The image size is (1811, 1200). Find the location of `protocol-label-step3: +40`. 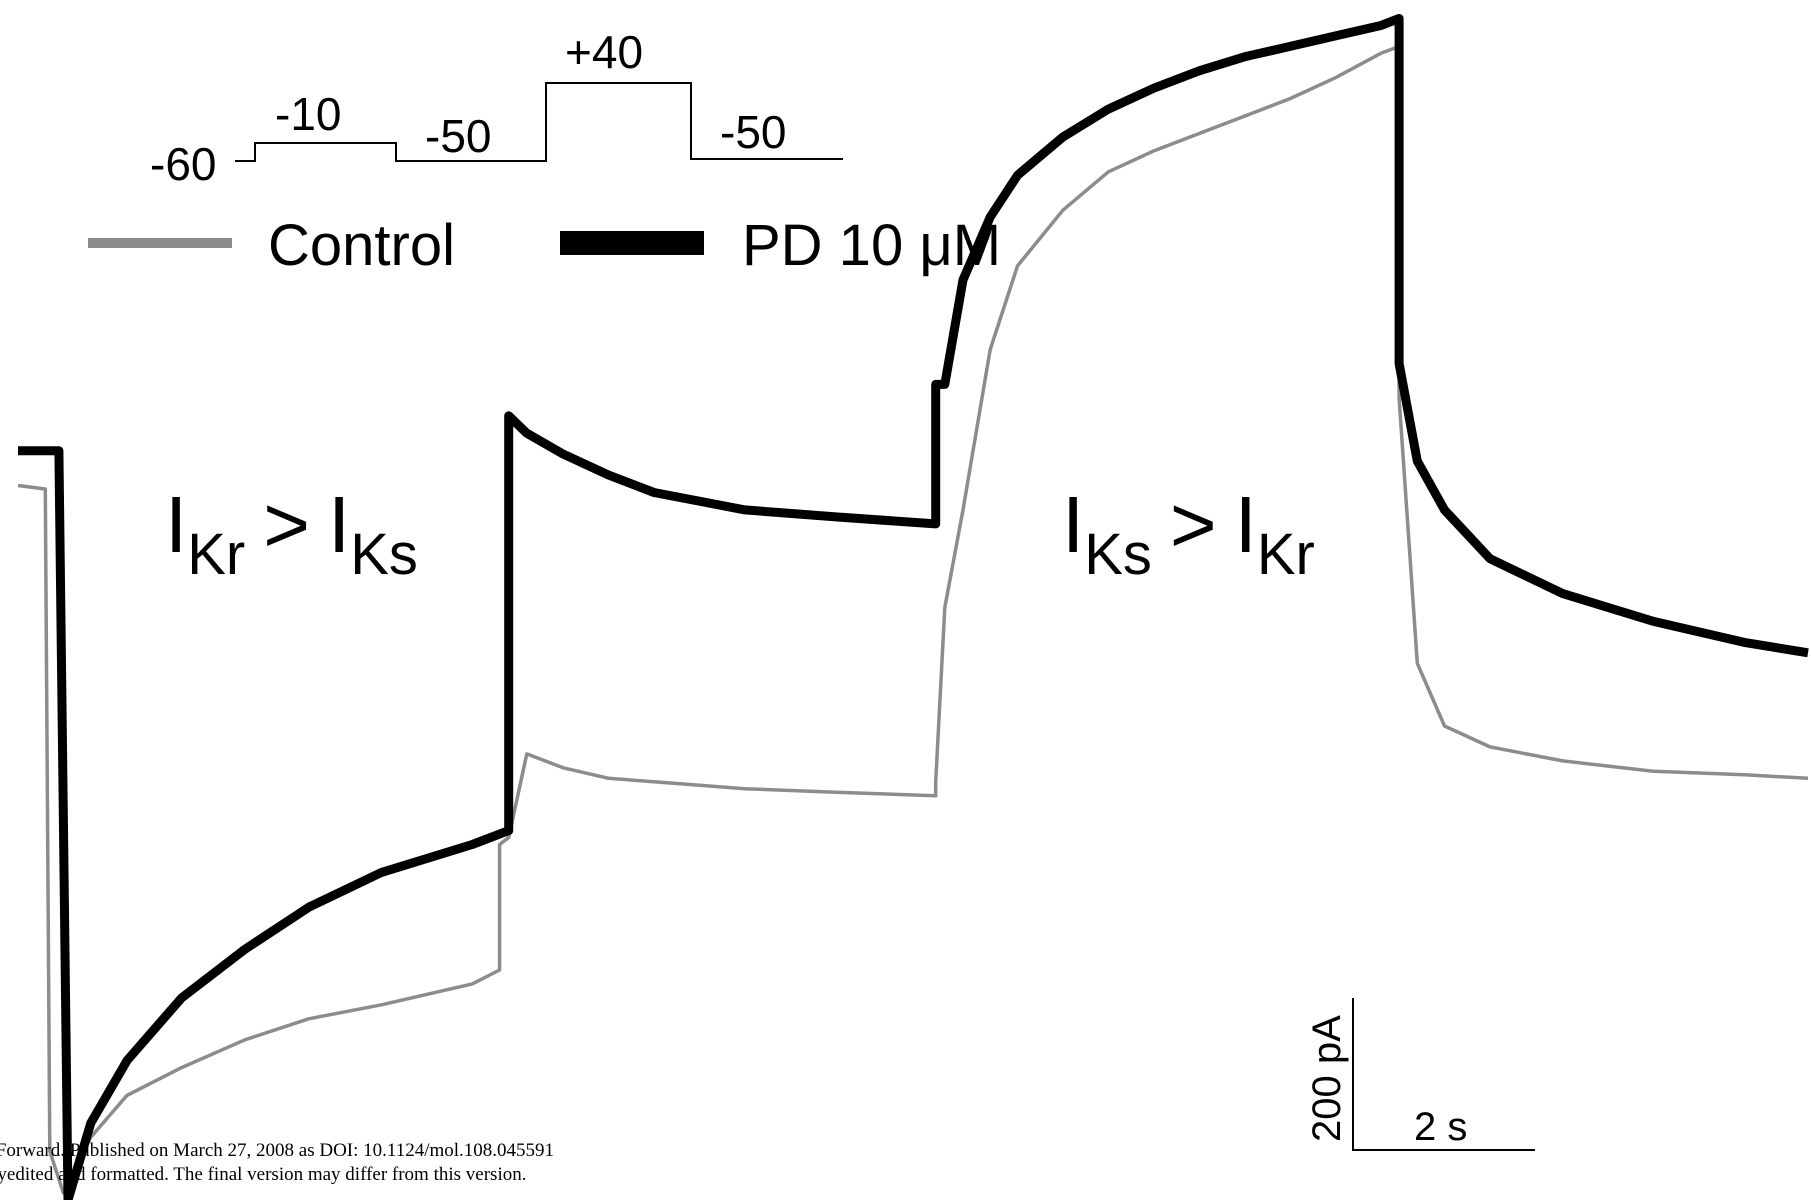

protocol-label-step3: +40 is located at coordinates (604, 52).